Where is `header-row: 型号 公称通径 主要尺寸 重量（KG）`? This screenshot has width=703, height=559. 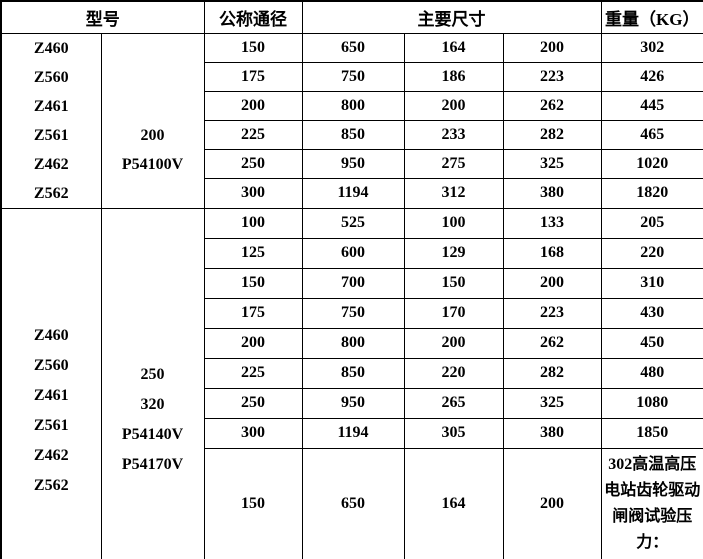 header-row: 型号 公称通径 主要尺寸 重量（KG） is located at coordinates (351, 17).